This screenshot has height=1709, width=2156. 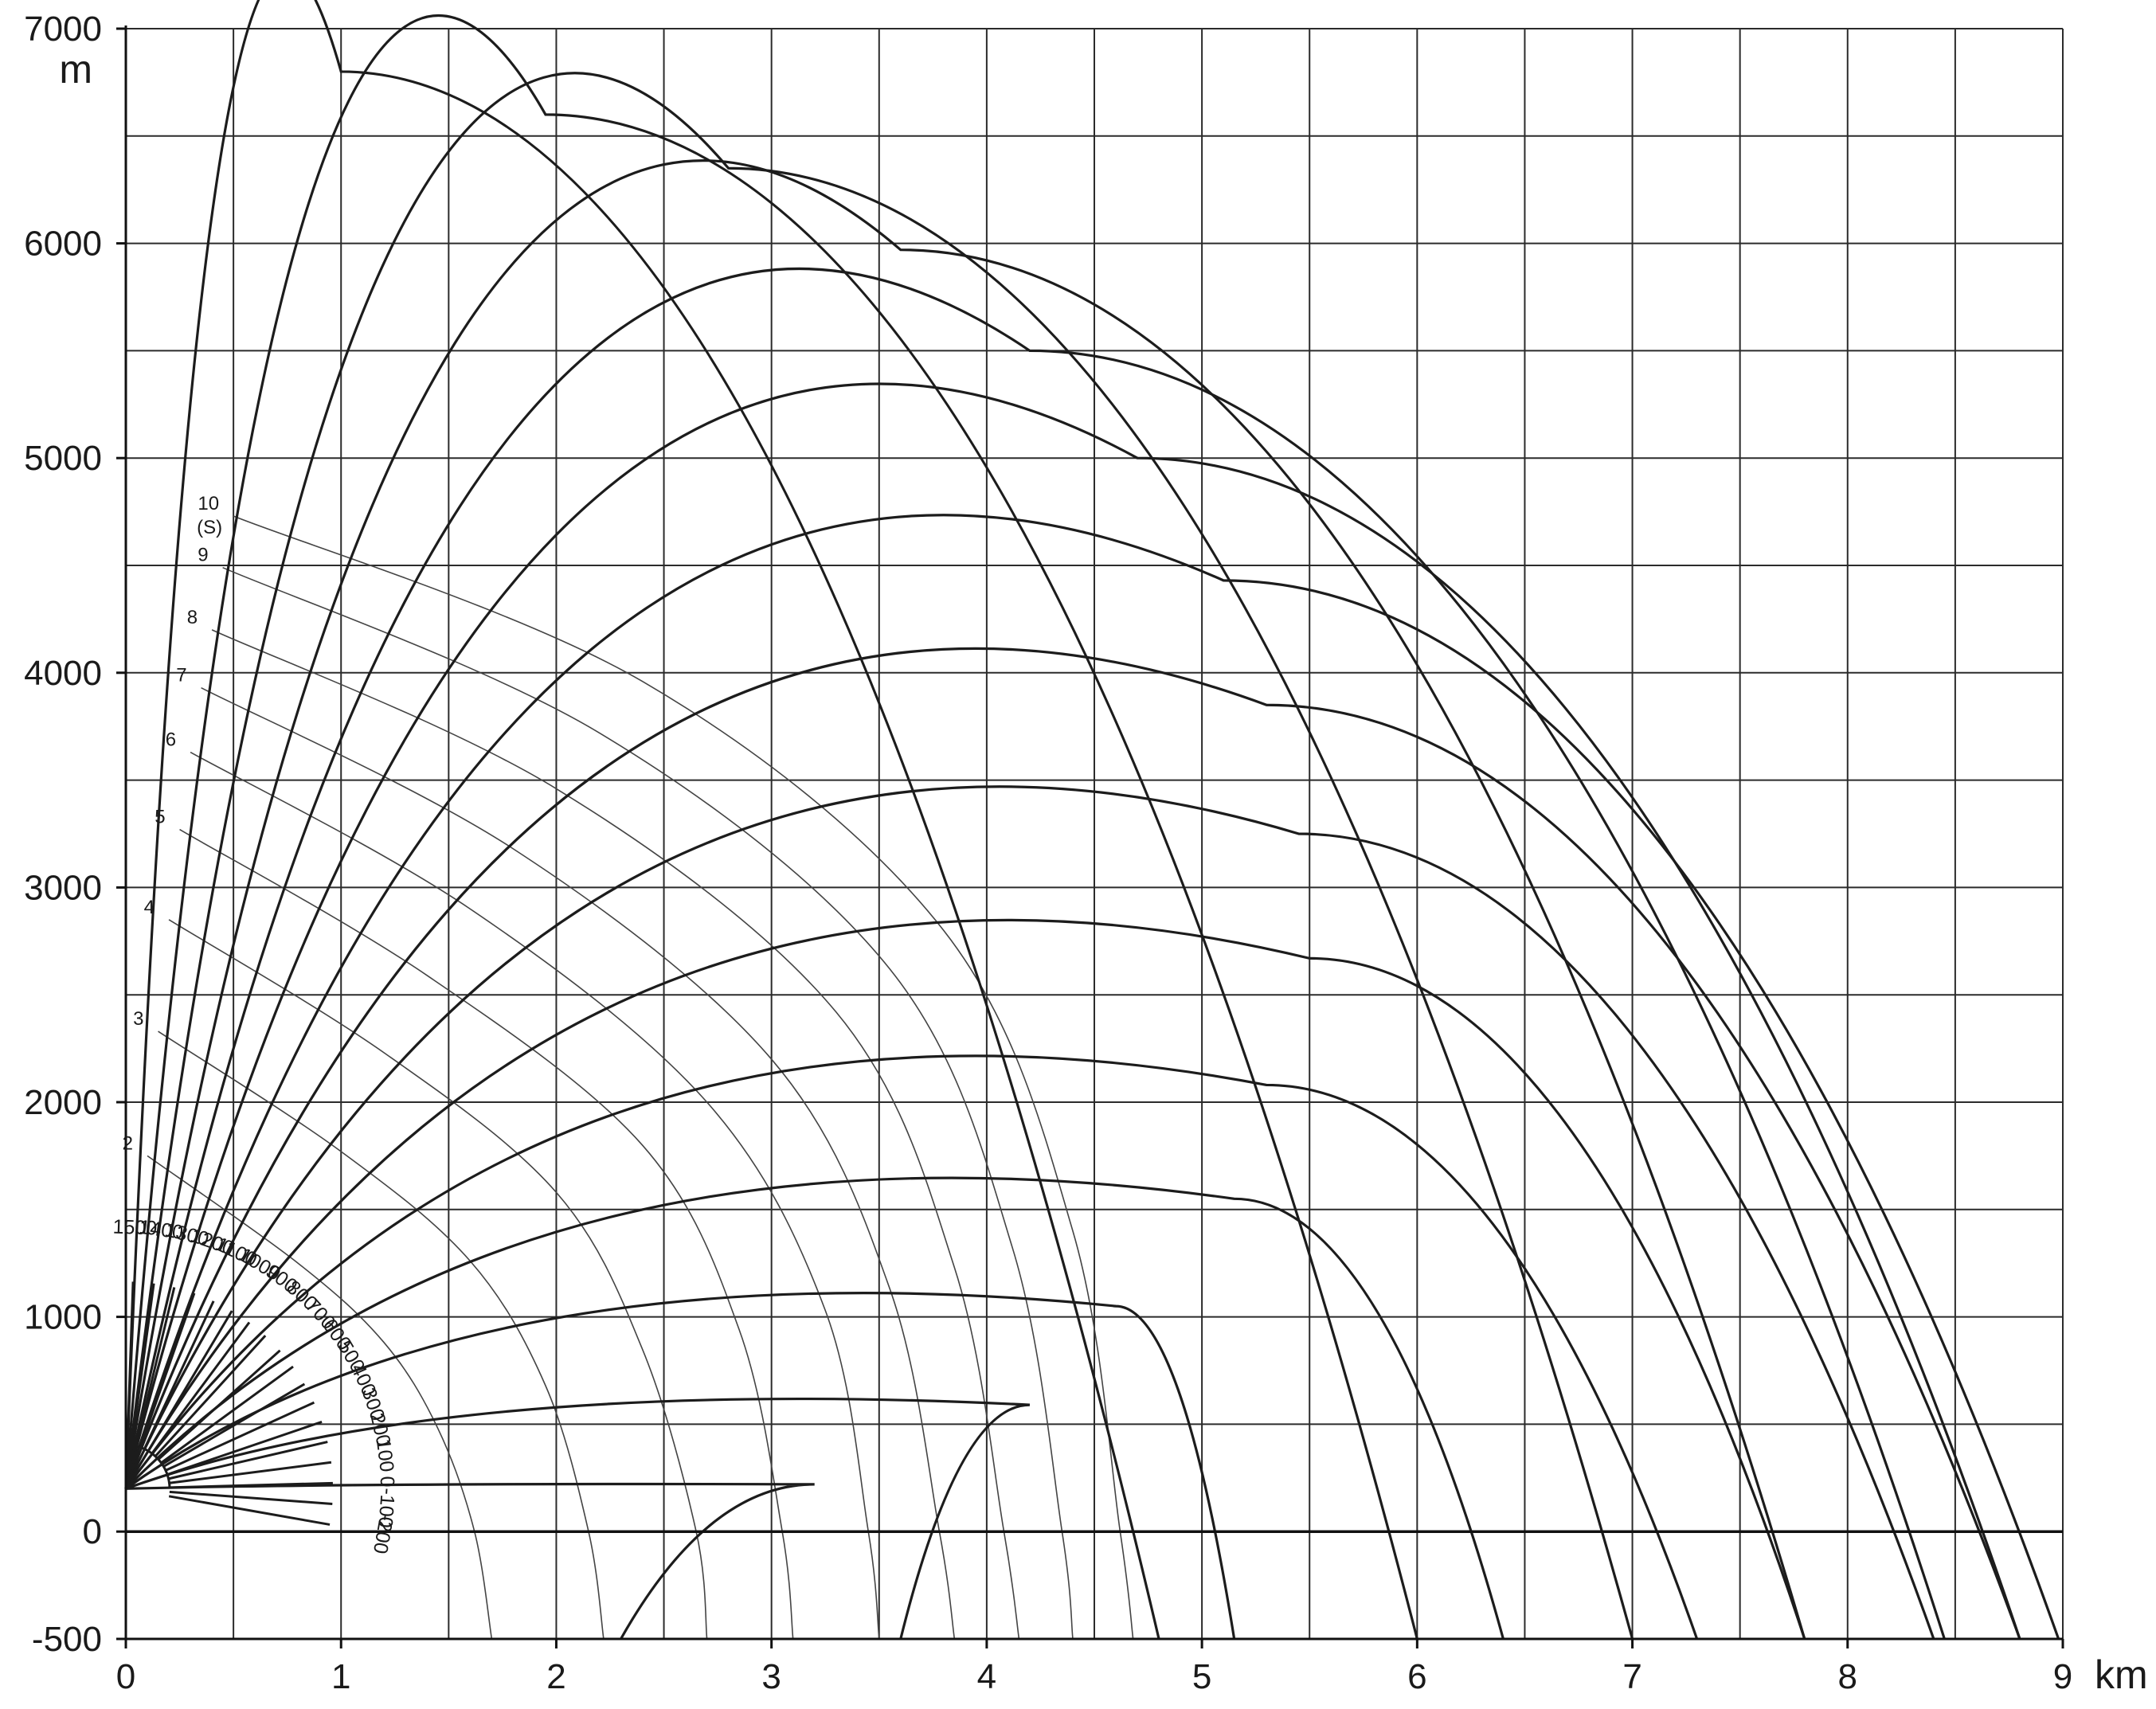 What do you see at coordinates (63, 244) in the screenshot?
I see `y-tick-label: 6000` at bounding box center [63, 244].